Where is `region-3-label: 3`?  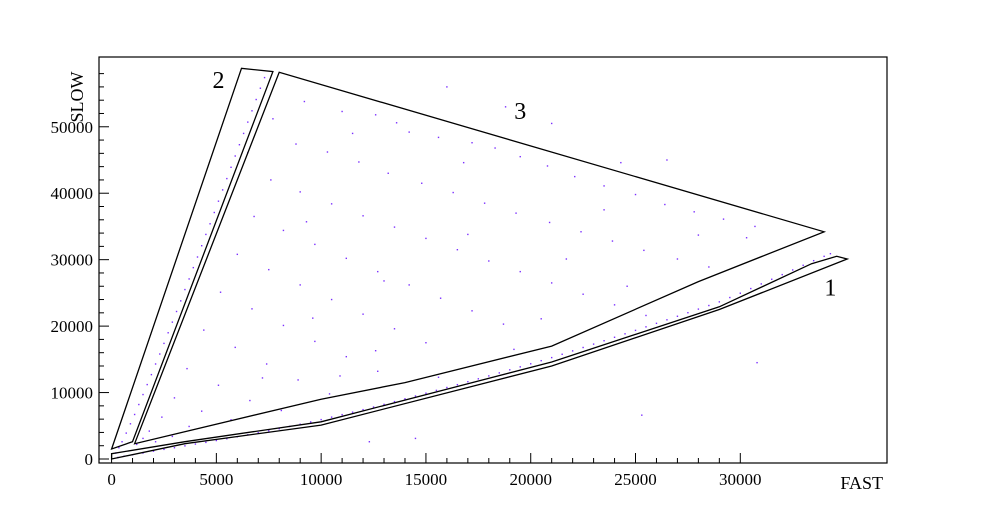
region-3-label: 3 is located at coordinates (520, 112).